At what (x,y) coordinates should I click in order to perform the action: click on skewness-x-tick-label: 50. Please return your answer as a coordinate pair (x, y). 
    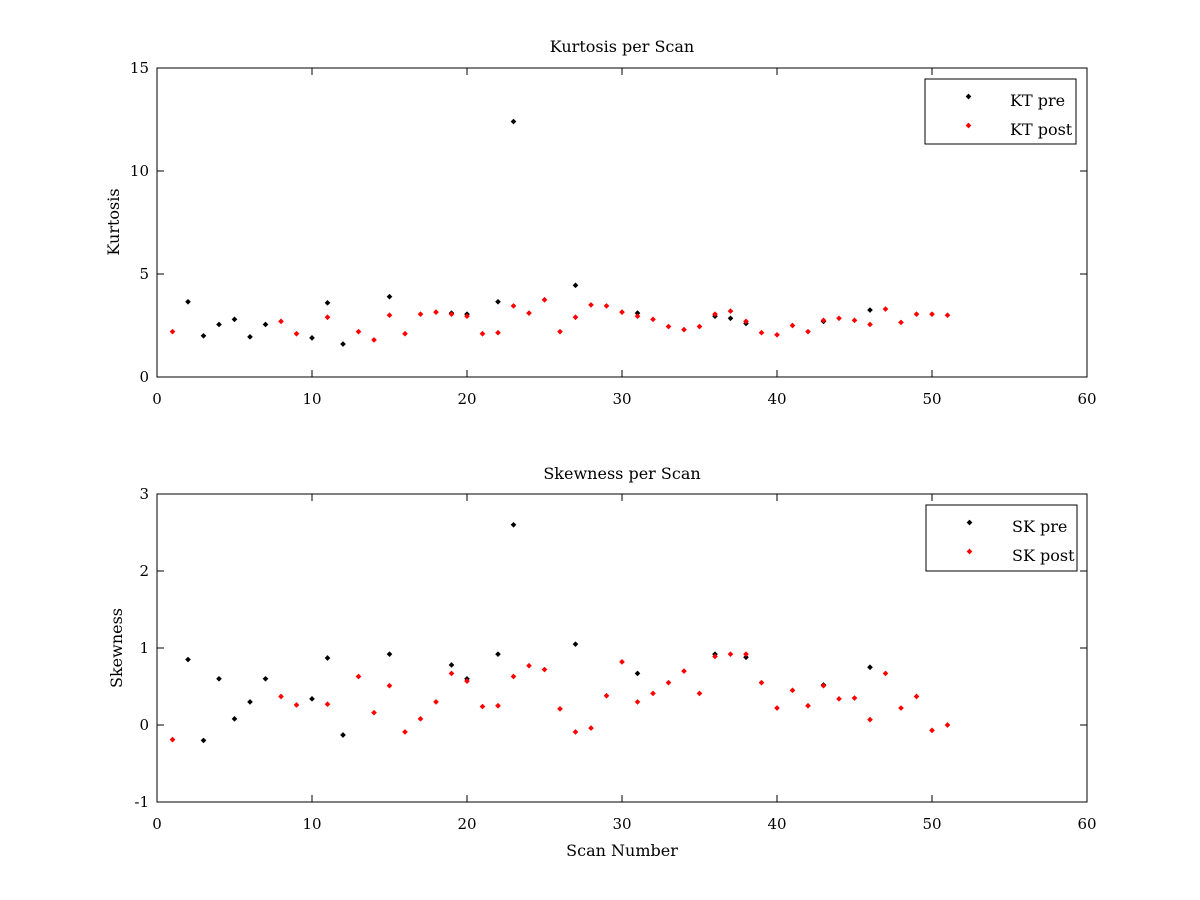
    Looking at the image, I should click on (931, 824).